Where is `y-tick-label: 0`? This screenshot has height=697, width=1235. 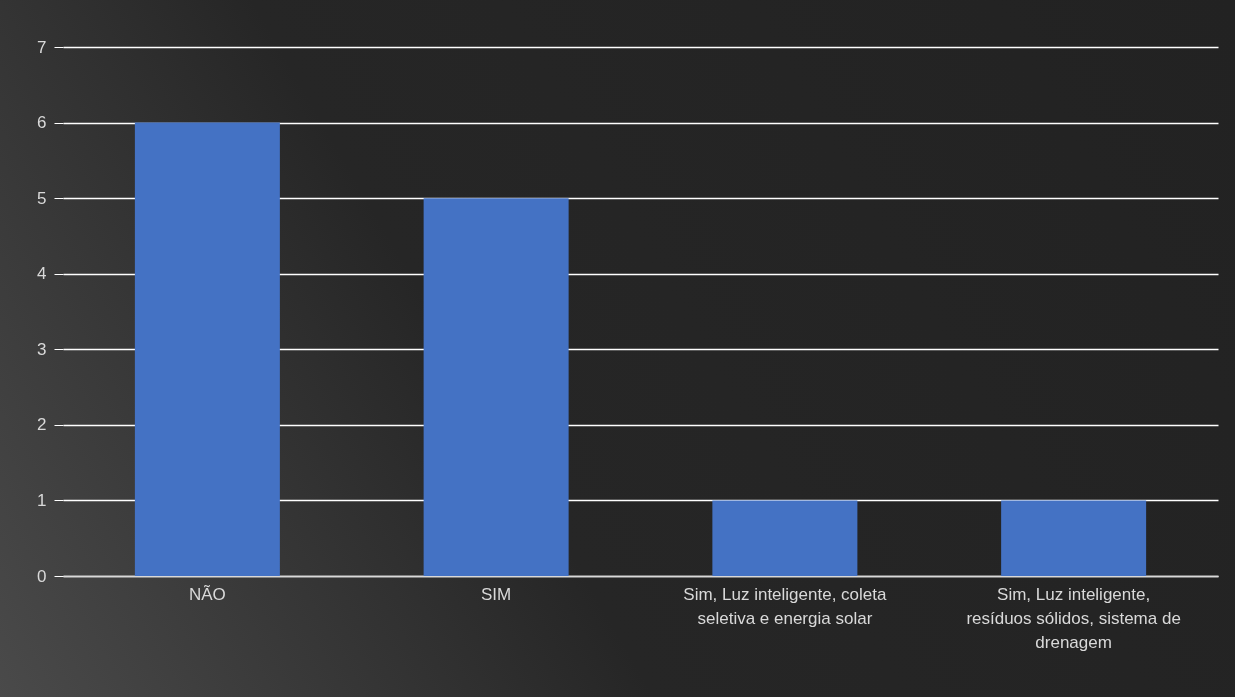 y-tick-label: 0 is located at coordinates (42, 576).